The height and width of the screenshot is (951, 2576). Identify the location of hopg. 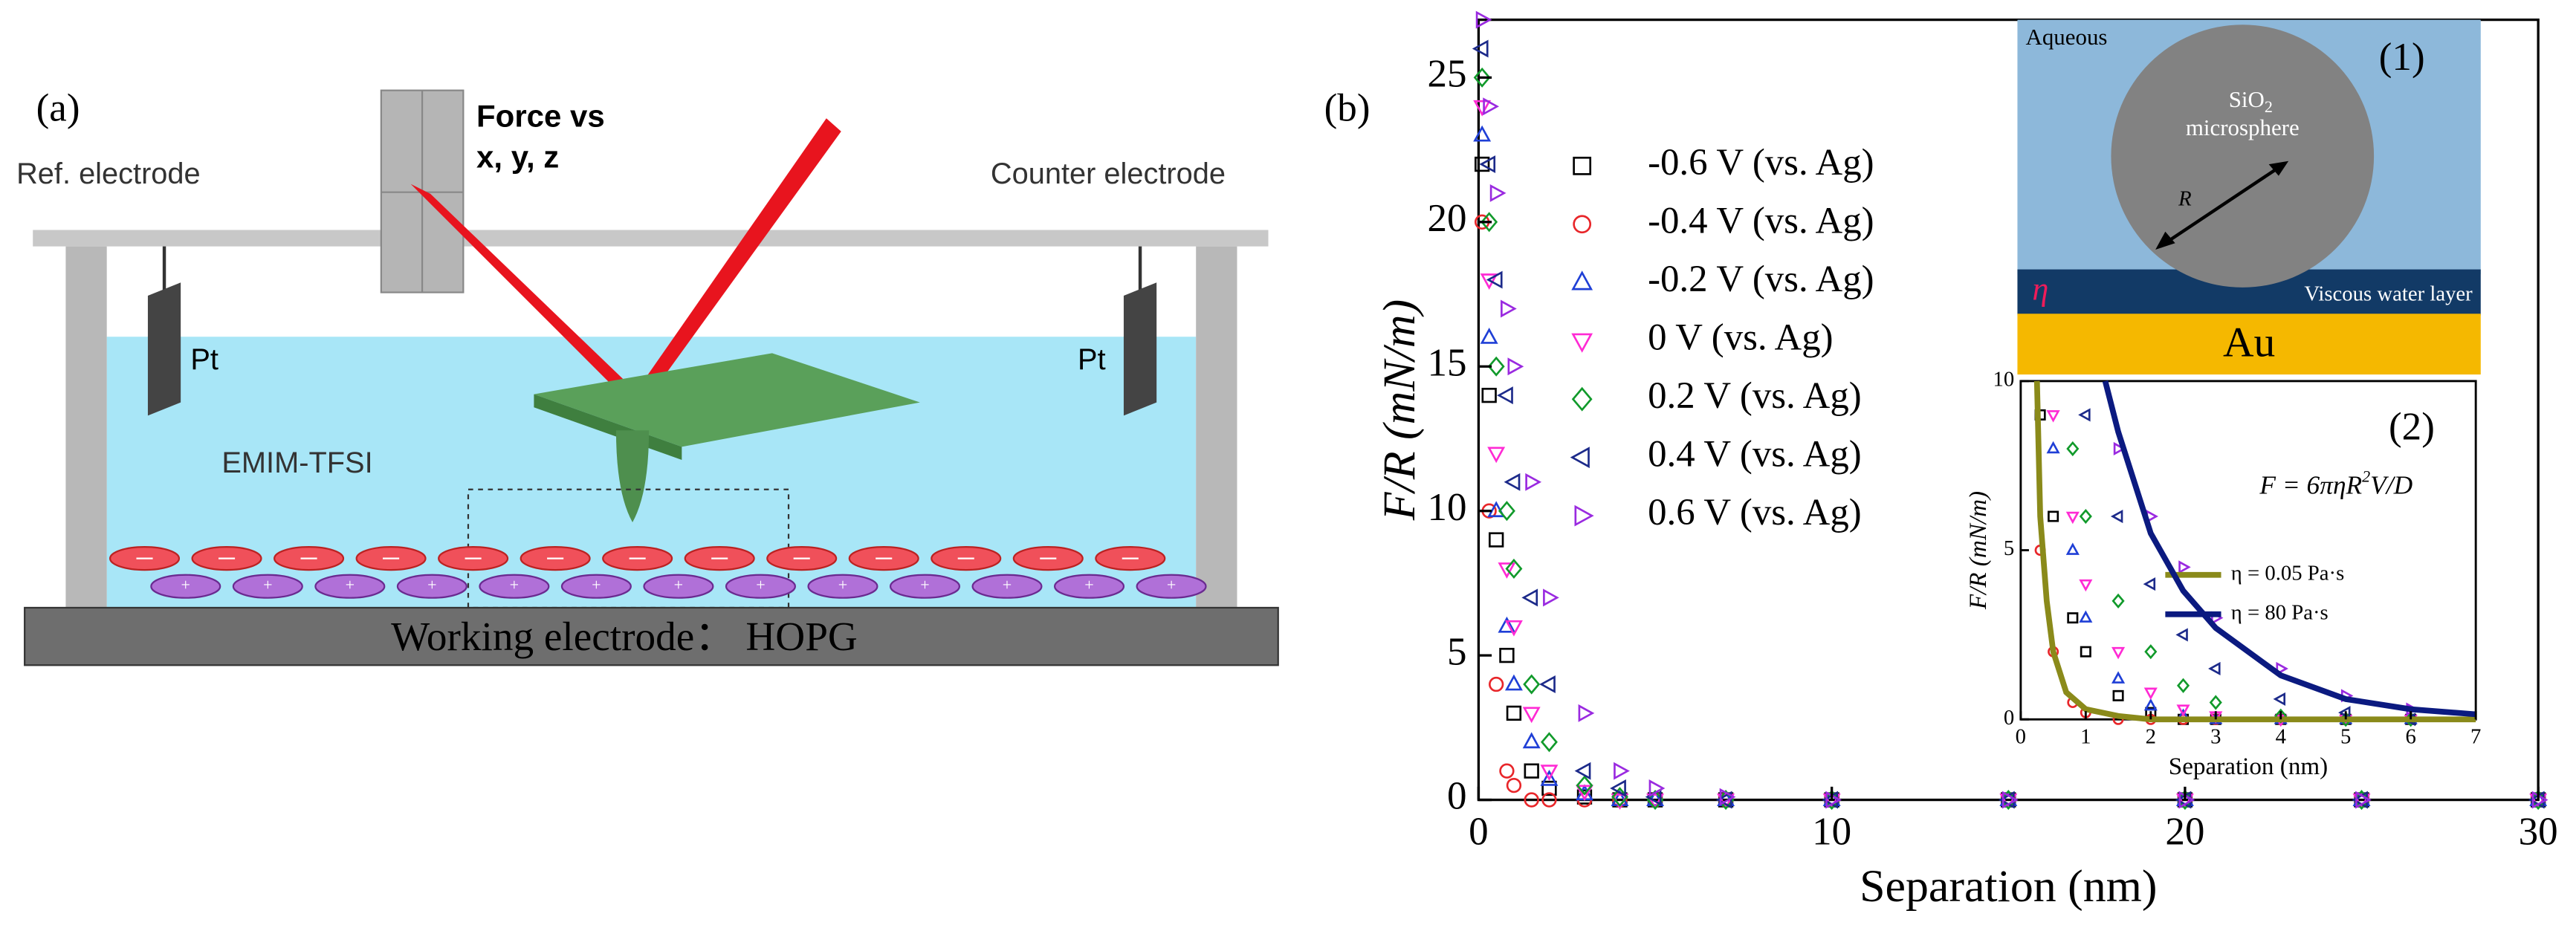
(652, 636).